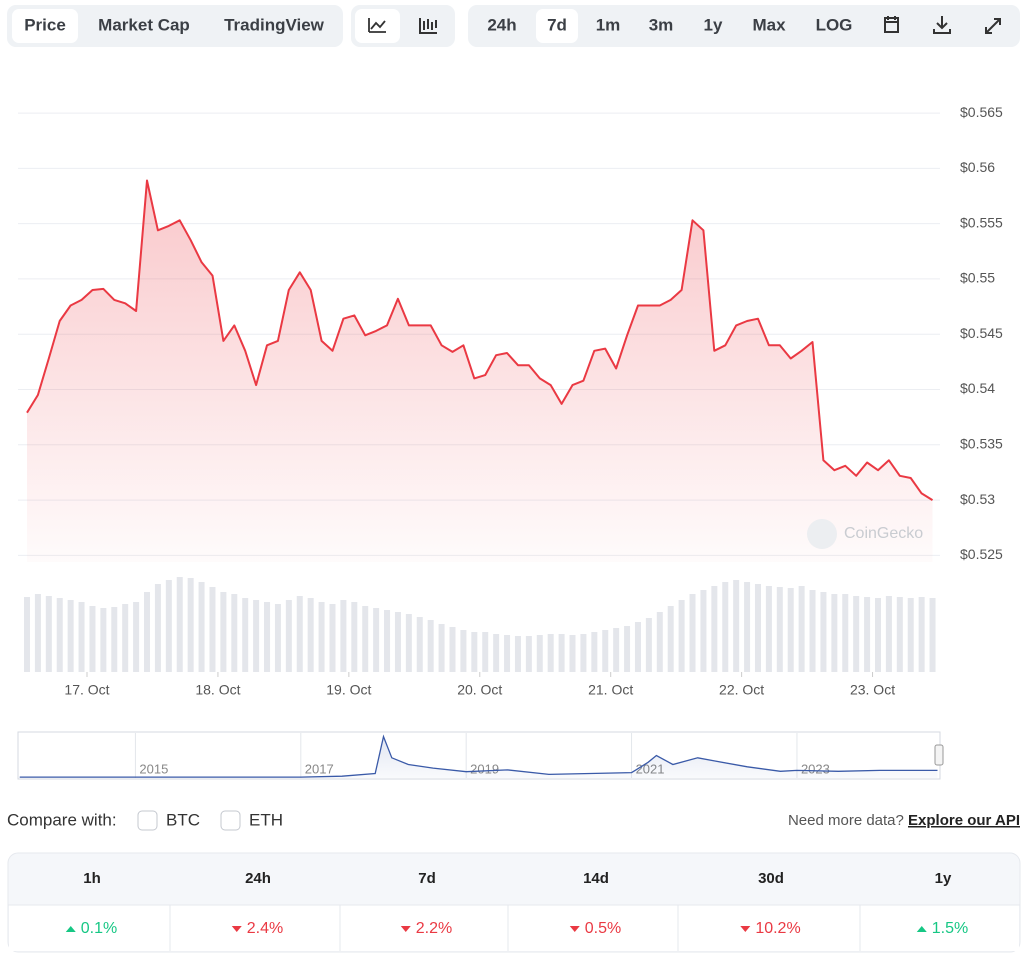  I want to click on x-tick-label: 19. Oct, so click(348, 690).